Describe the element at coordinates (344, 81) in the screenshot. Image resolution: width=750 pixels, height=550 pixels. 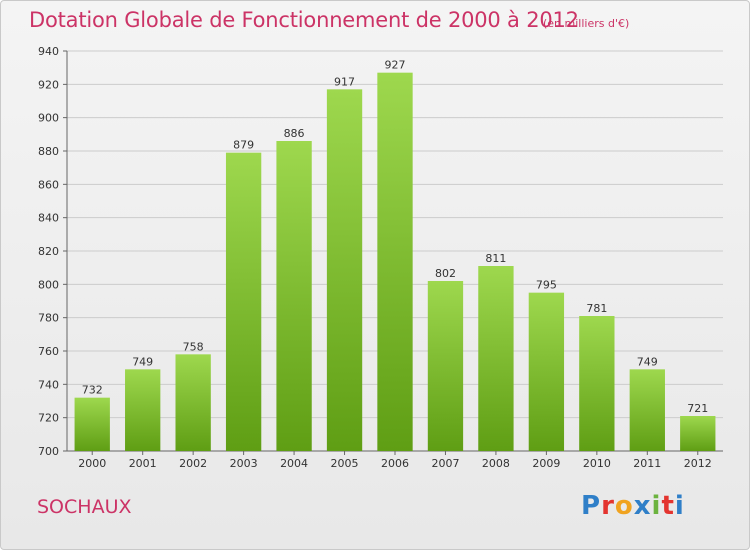
I see `bar-value-label: 917` at that location.